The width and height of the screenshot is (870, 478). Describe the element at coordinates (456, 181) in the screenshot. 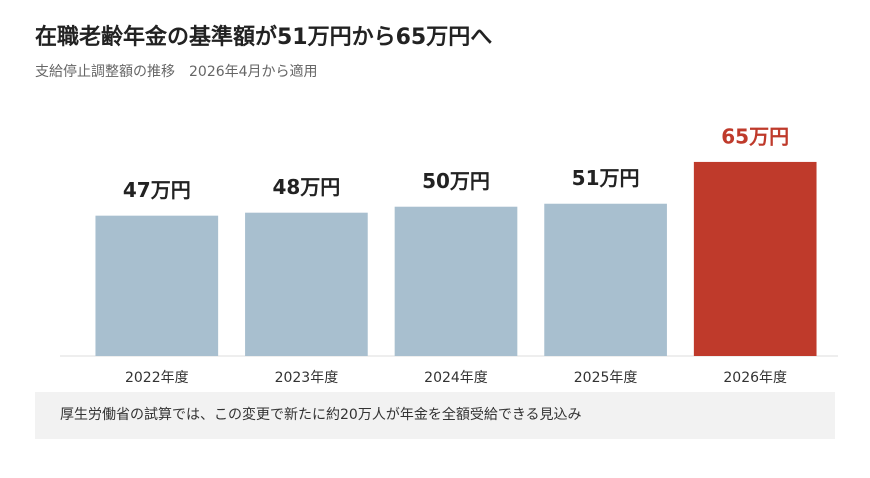

I see `value-label: 50万円` at that location.